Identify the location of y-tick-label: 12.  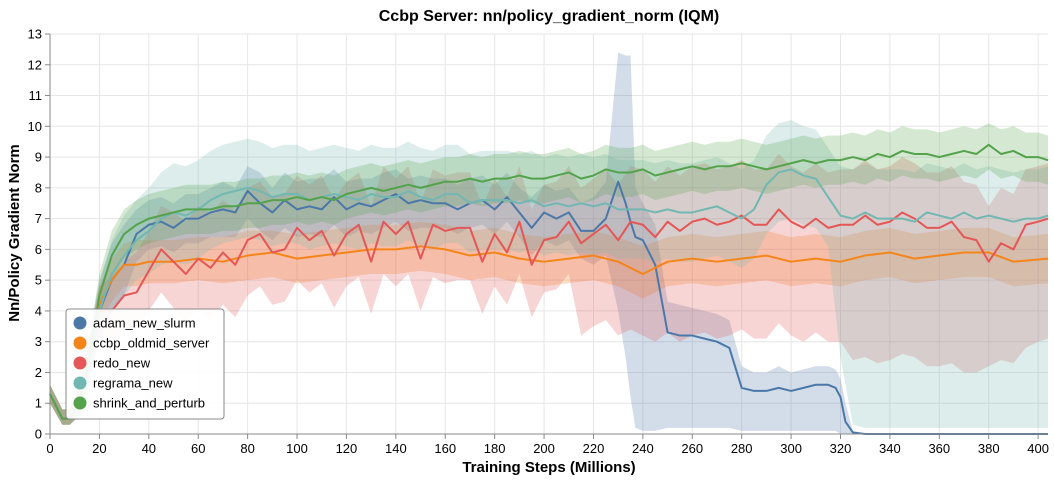
(35, 64).